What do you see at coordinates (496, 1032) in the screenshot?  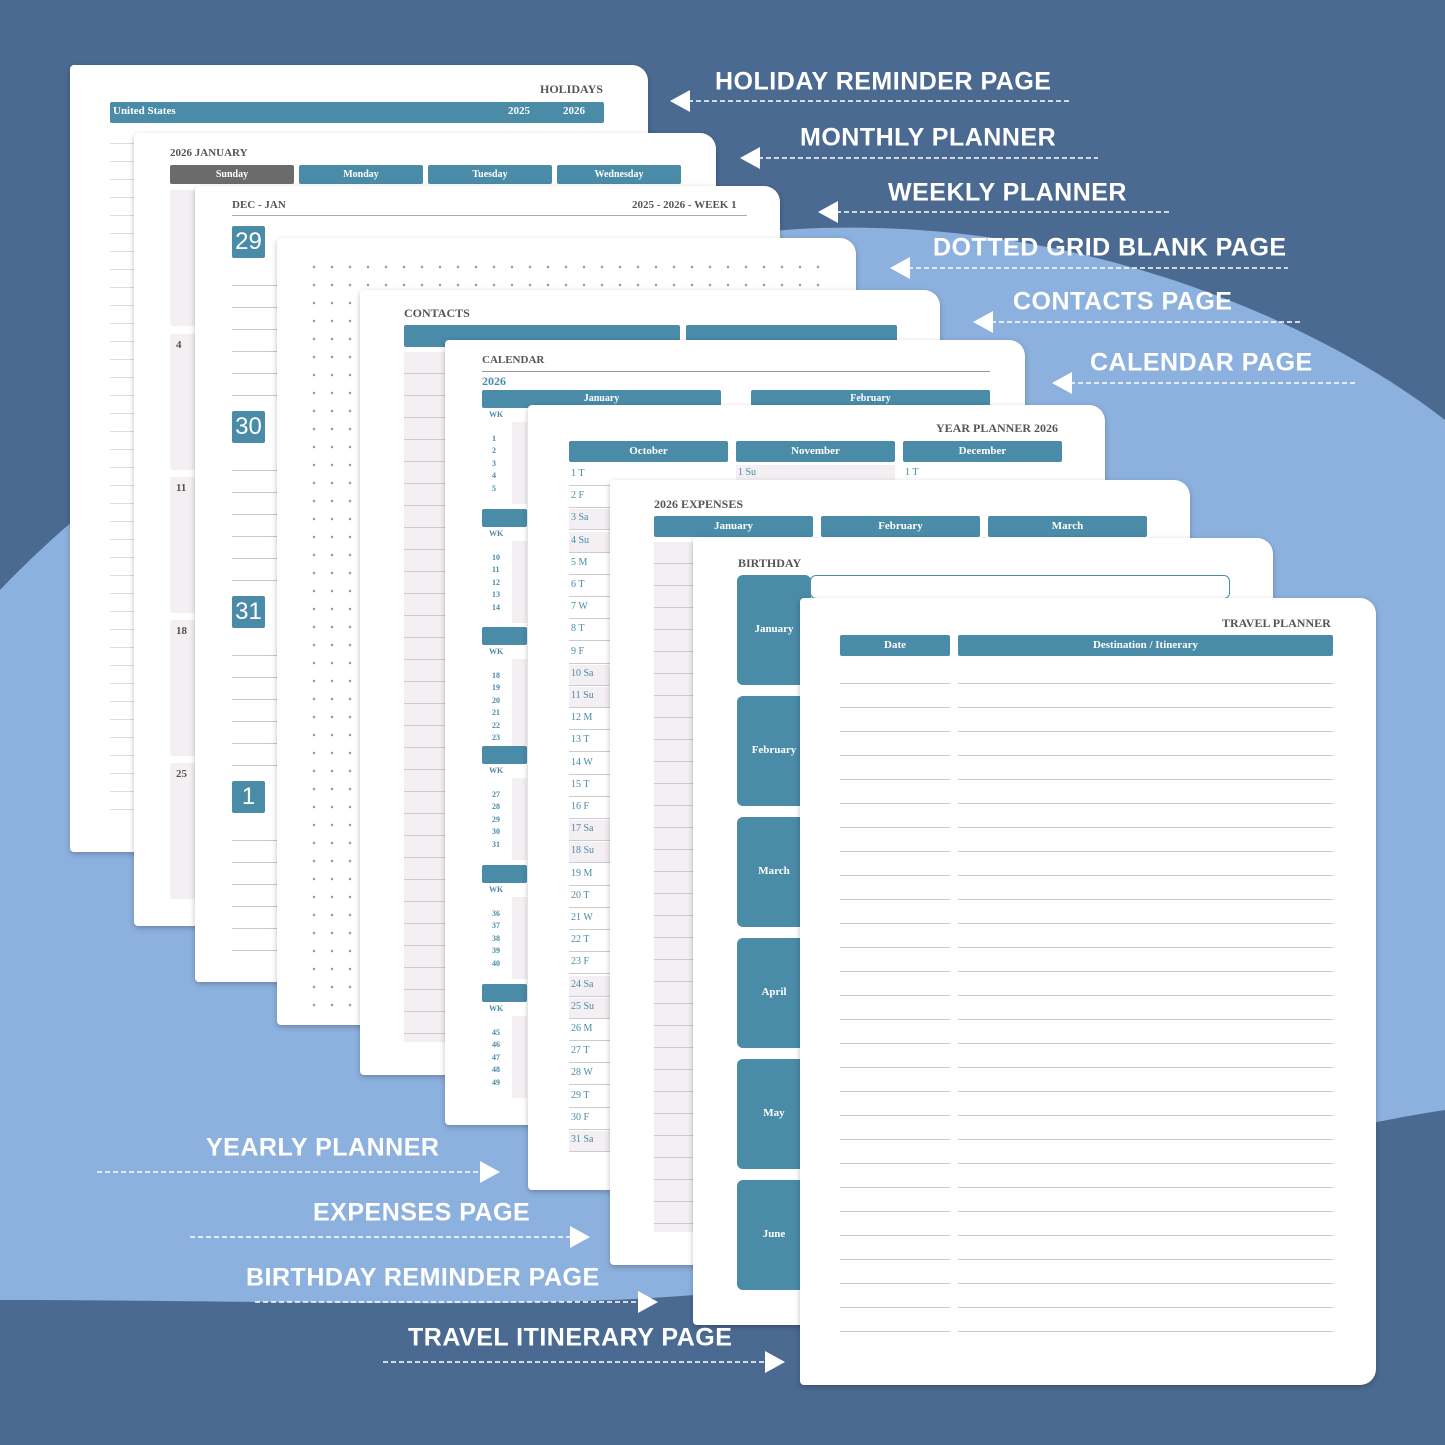 I see `week-number: 45` at bounding box center [496, 1032].